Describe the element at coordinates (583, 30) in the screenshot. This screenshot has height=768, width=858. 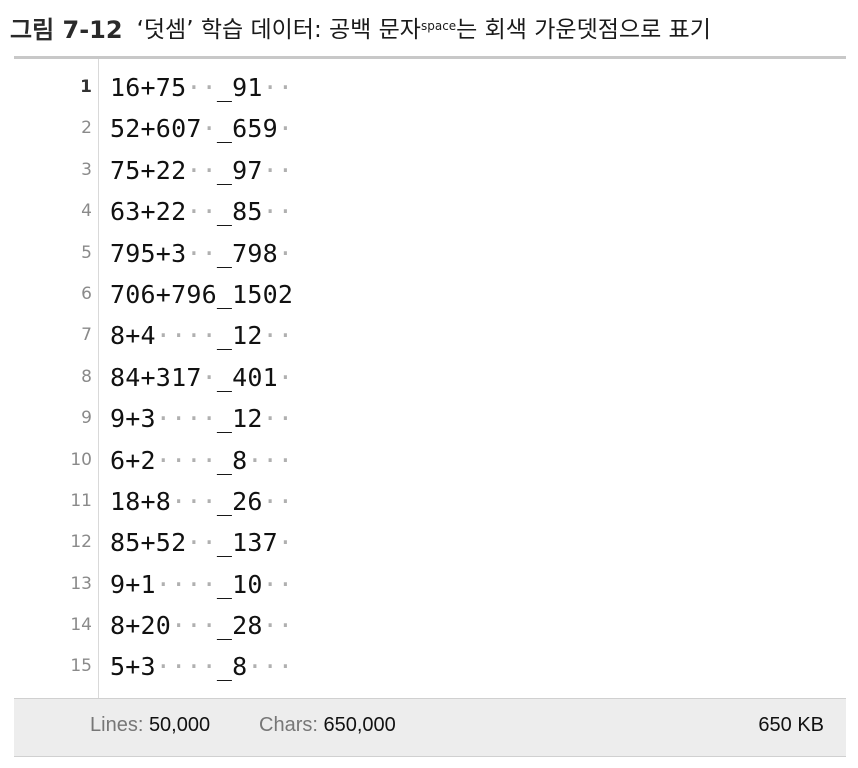
I see `caption-text-after: 는 회색 가운뎃점으로 표기` at that location.